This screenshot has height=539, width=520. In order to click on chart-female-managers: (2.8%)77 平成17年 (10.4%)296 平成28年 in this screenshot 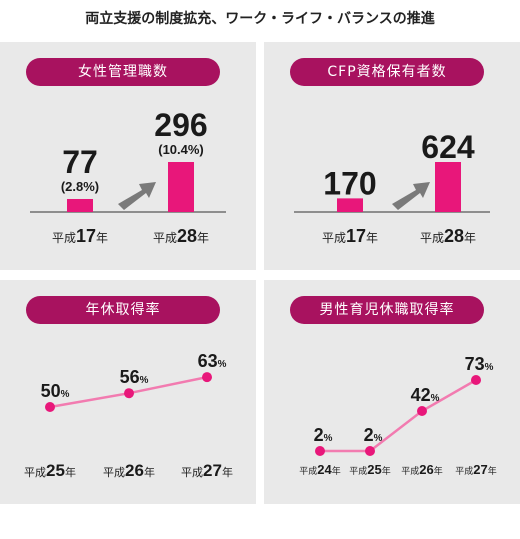, I will do `click(128, 176)`.